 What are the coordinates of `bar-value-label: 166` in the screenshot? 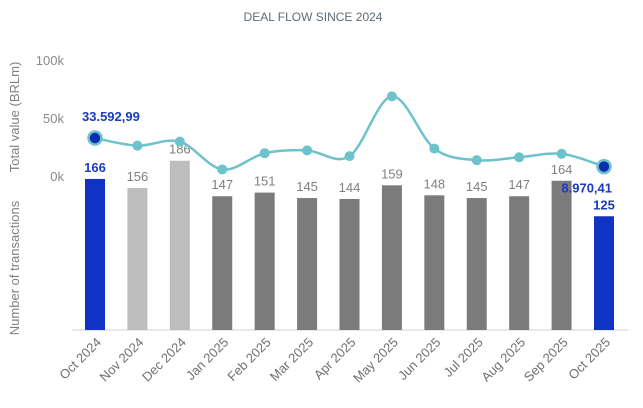 It's located at (95, 167).